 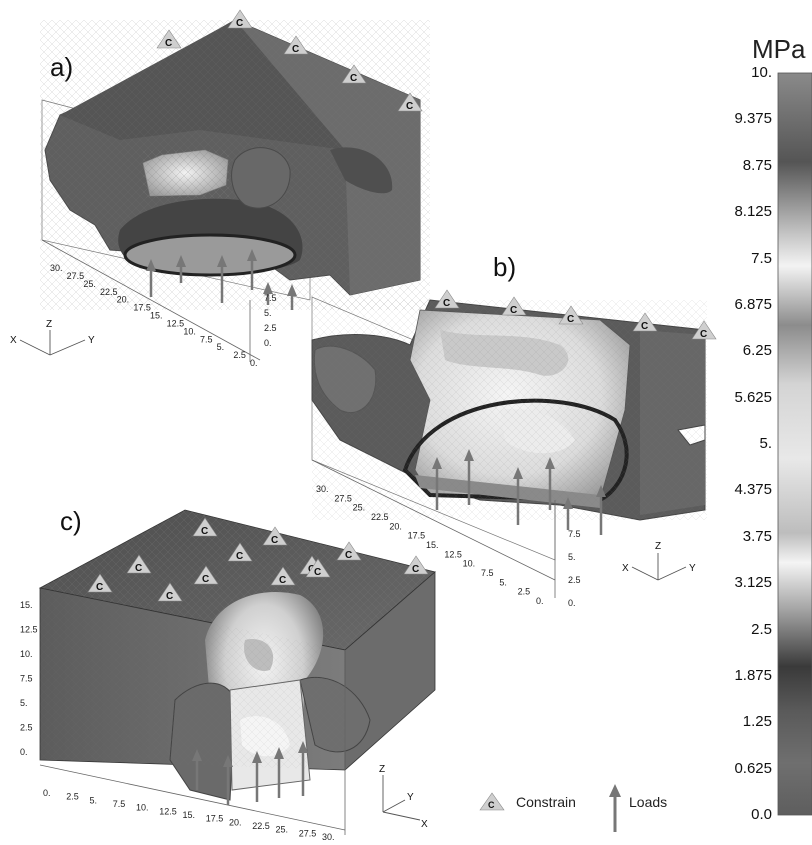 I want to click on colorbar-tick: 0.625, so click(x=753, y=768).